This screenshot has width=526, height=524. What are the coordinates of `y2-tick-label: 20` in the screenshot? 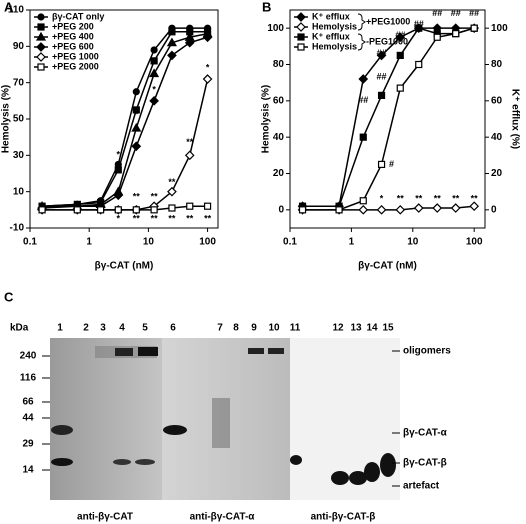 It's located at (497, 173).